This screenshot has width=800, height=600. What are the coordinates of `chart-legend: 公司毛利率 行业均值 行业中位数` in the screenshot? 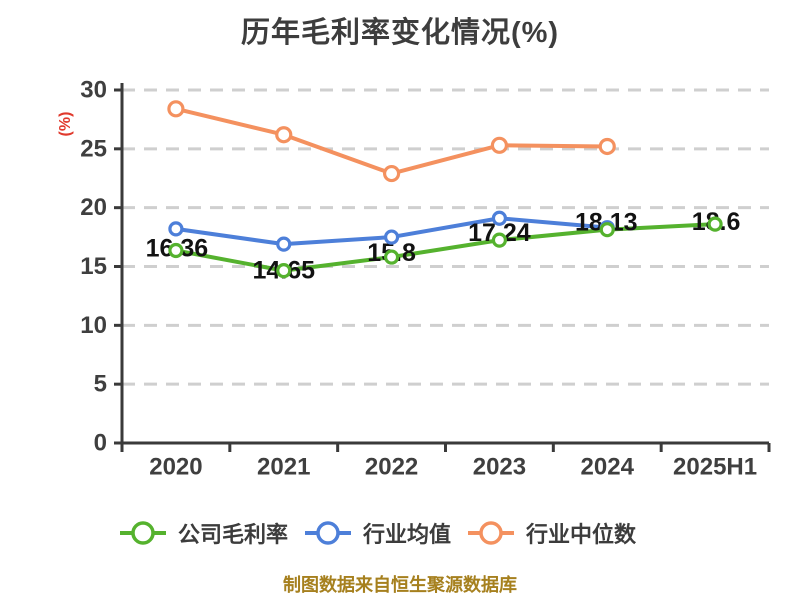 It's located at (378, 533).